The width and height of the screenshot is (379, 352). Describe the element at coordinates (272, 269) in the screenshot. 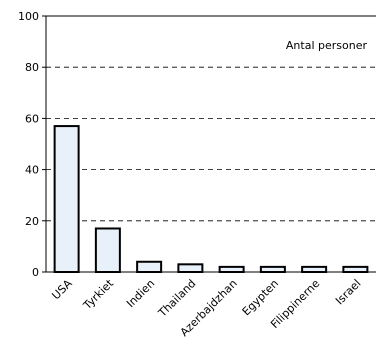

I see `bar-egypten` at that location.